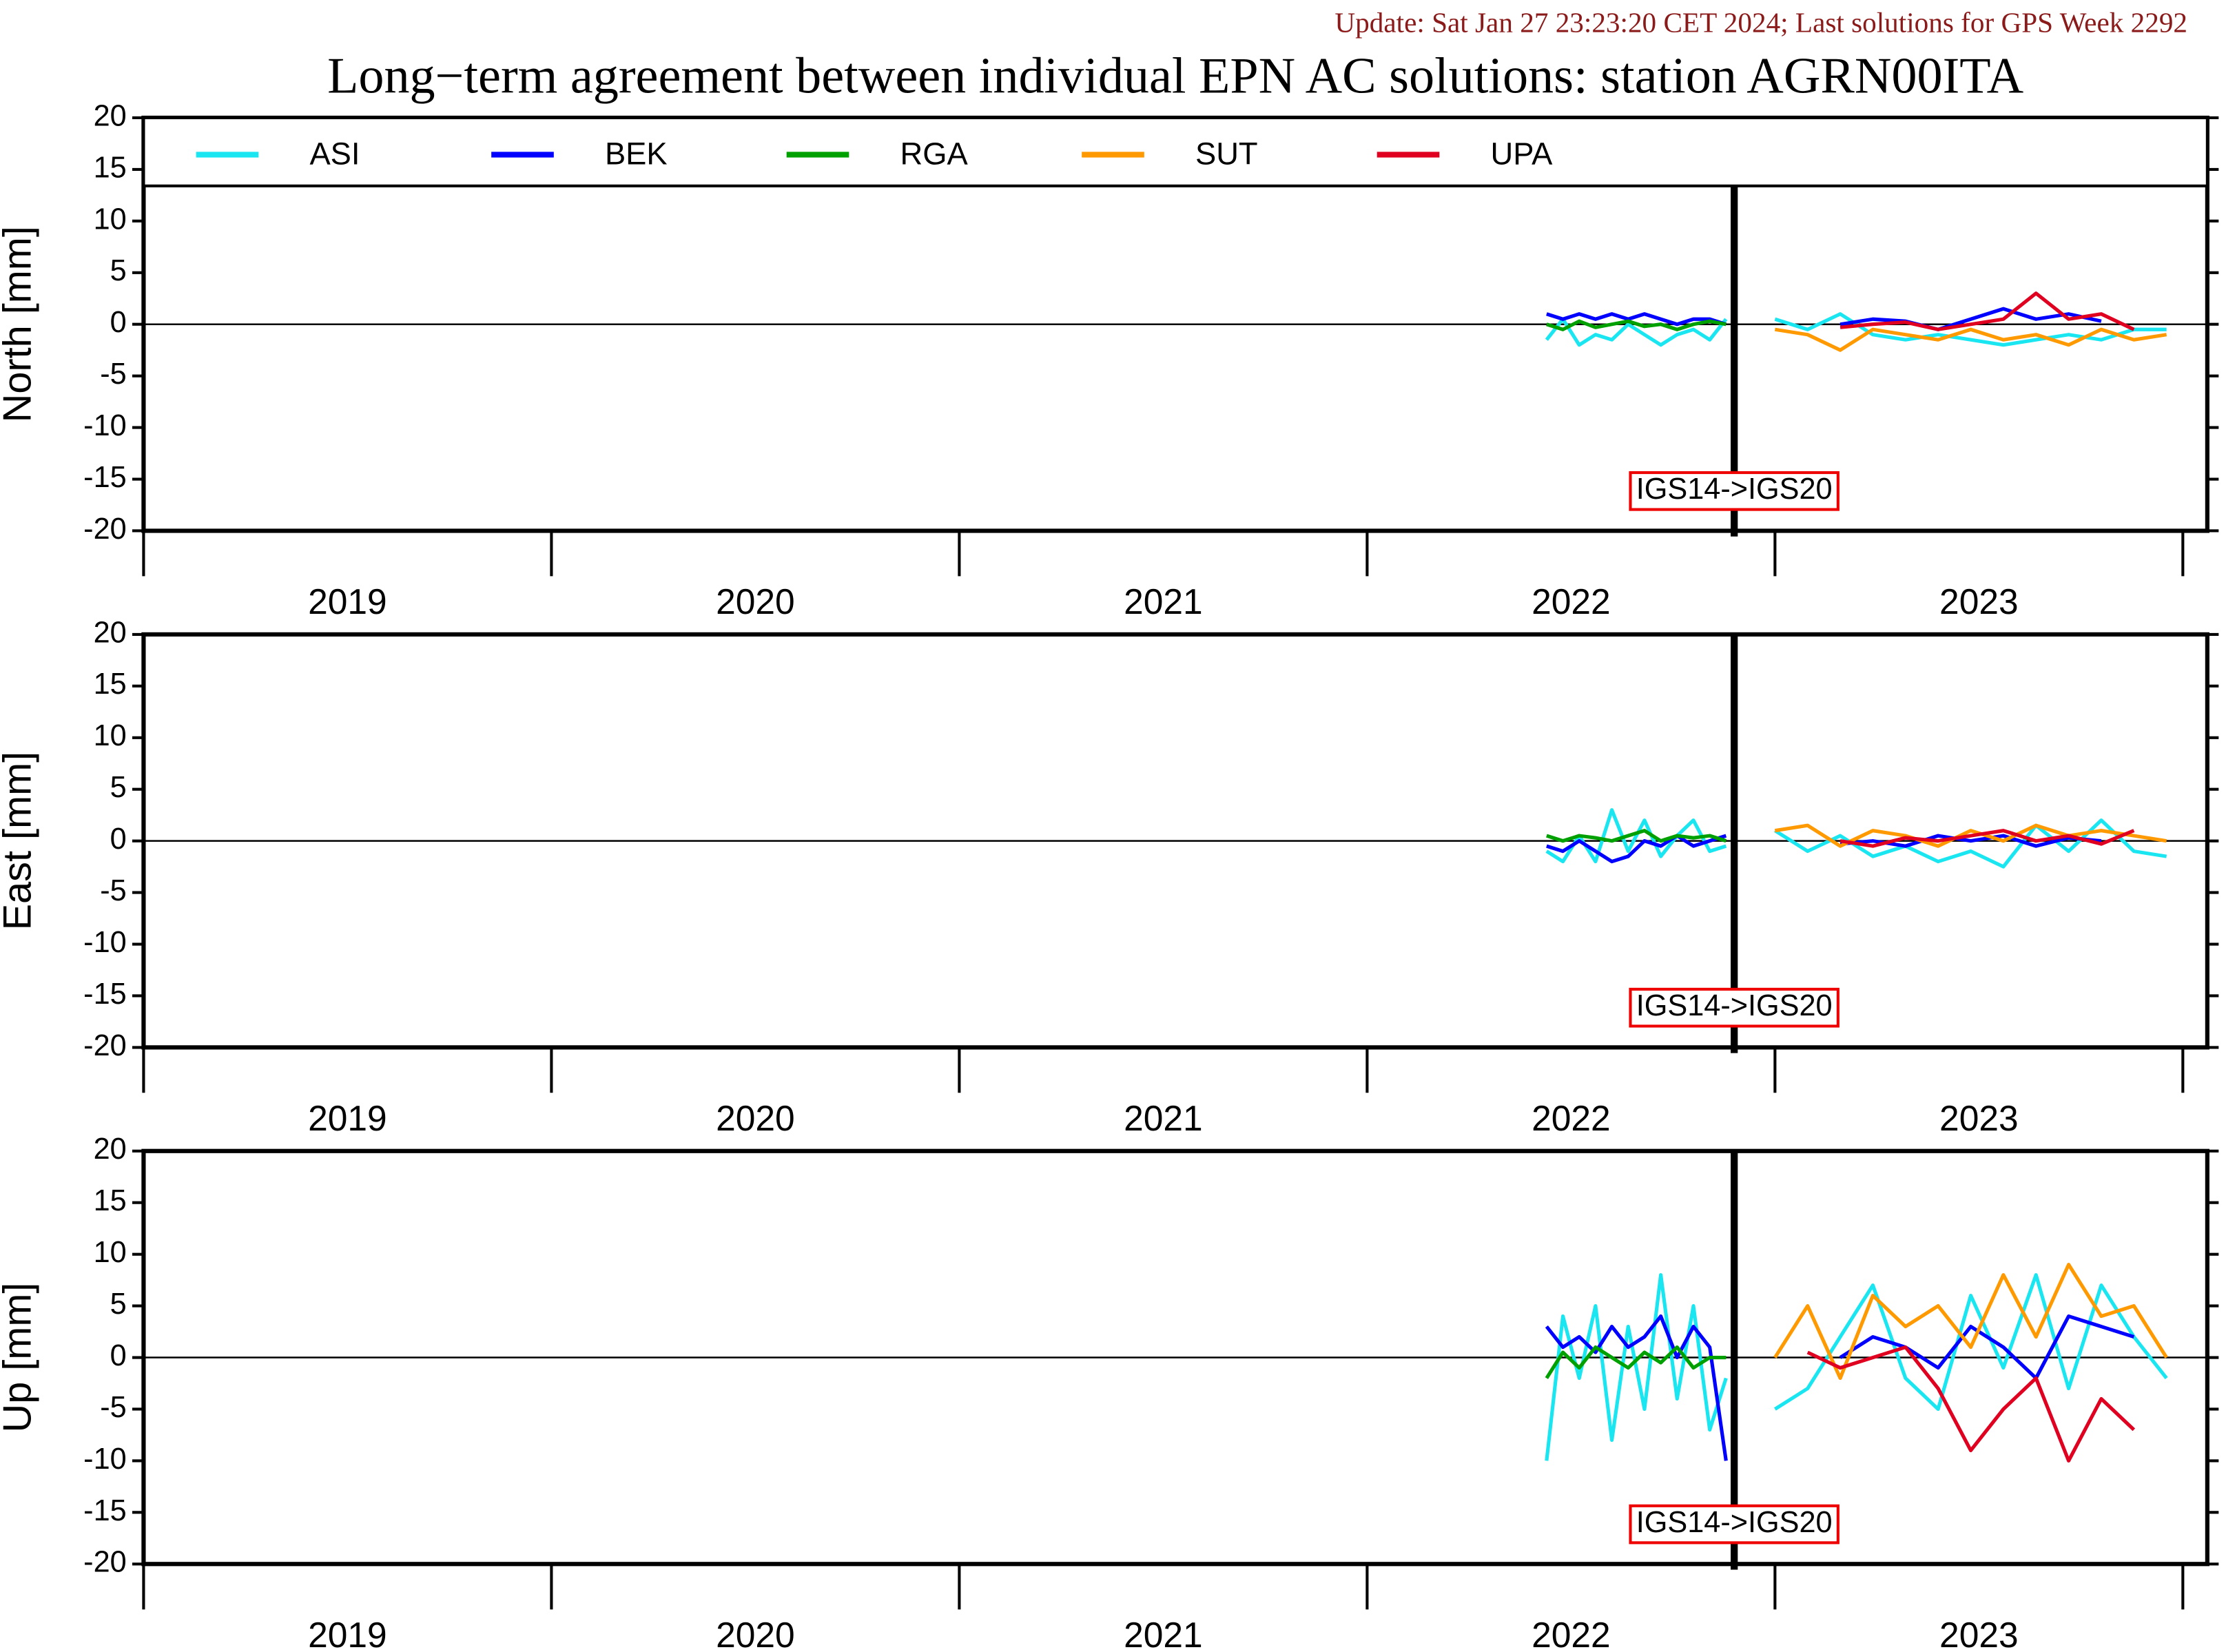 The image size is (2226, 1652). What do you see at coordinates (636, 154) in the screenshot?
I see `legend-label: BEK` at bounding box center [636, 154].